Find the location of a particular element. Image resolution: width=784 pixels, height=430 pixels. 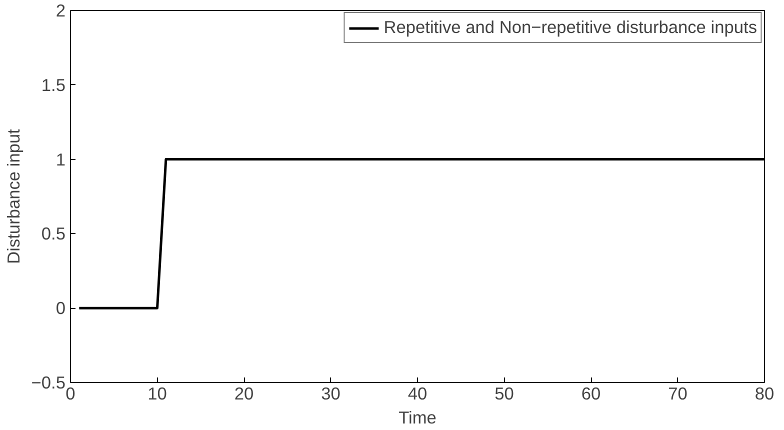

x-tick-label: 30 is located at coordinates (330, 394).